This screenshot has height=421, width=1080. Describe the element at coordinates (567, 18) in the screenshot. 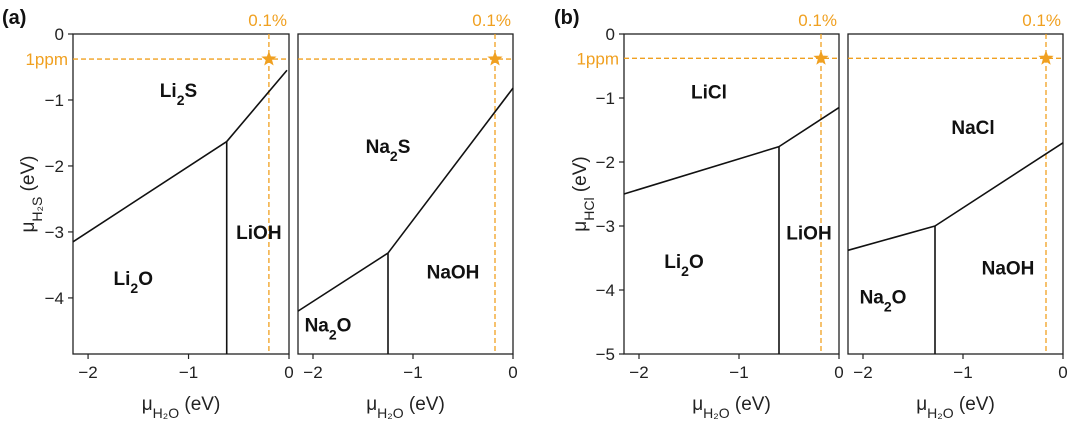

I see `panel-group-label: (b)` at that location.